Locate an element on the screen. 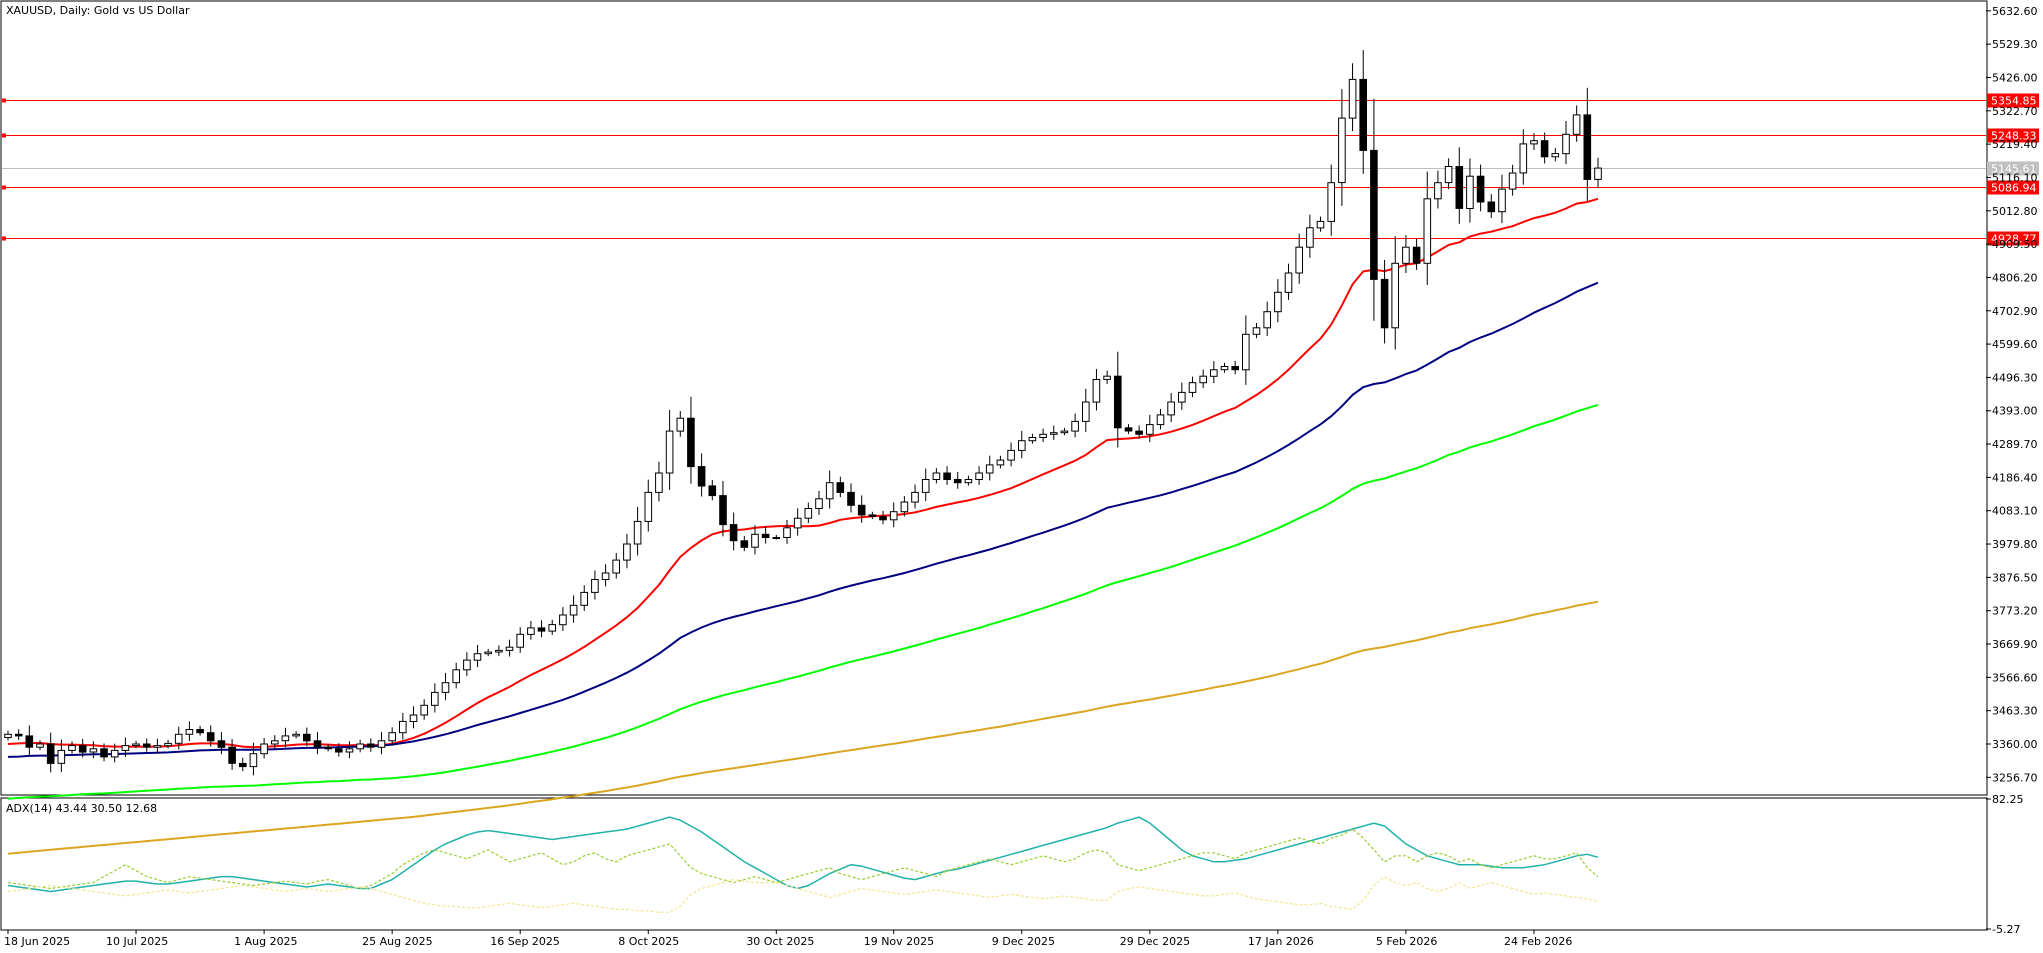 The image size is (2043, 953). time-tick-label: 17 Jan 2026 is located at coordinates (1281, 941).